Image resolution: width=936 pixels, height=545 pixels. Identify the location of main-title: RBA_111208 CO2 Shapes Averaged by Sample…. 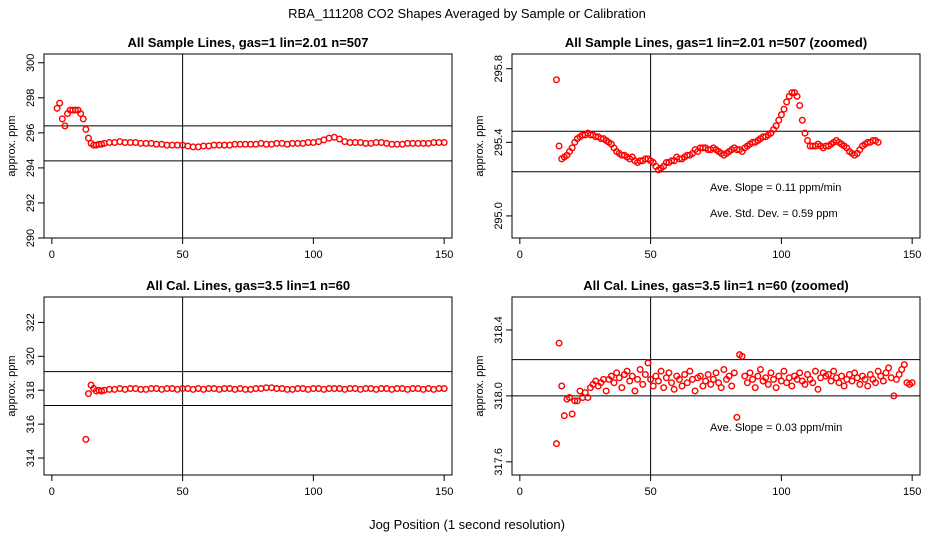
(467, 13).